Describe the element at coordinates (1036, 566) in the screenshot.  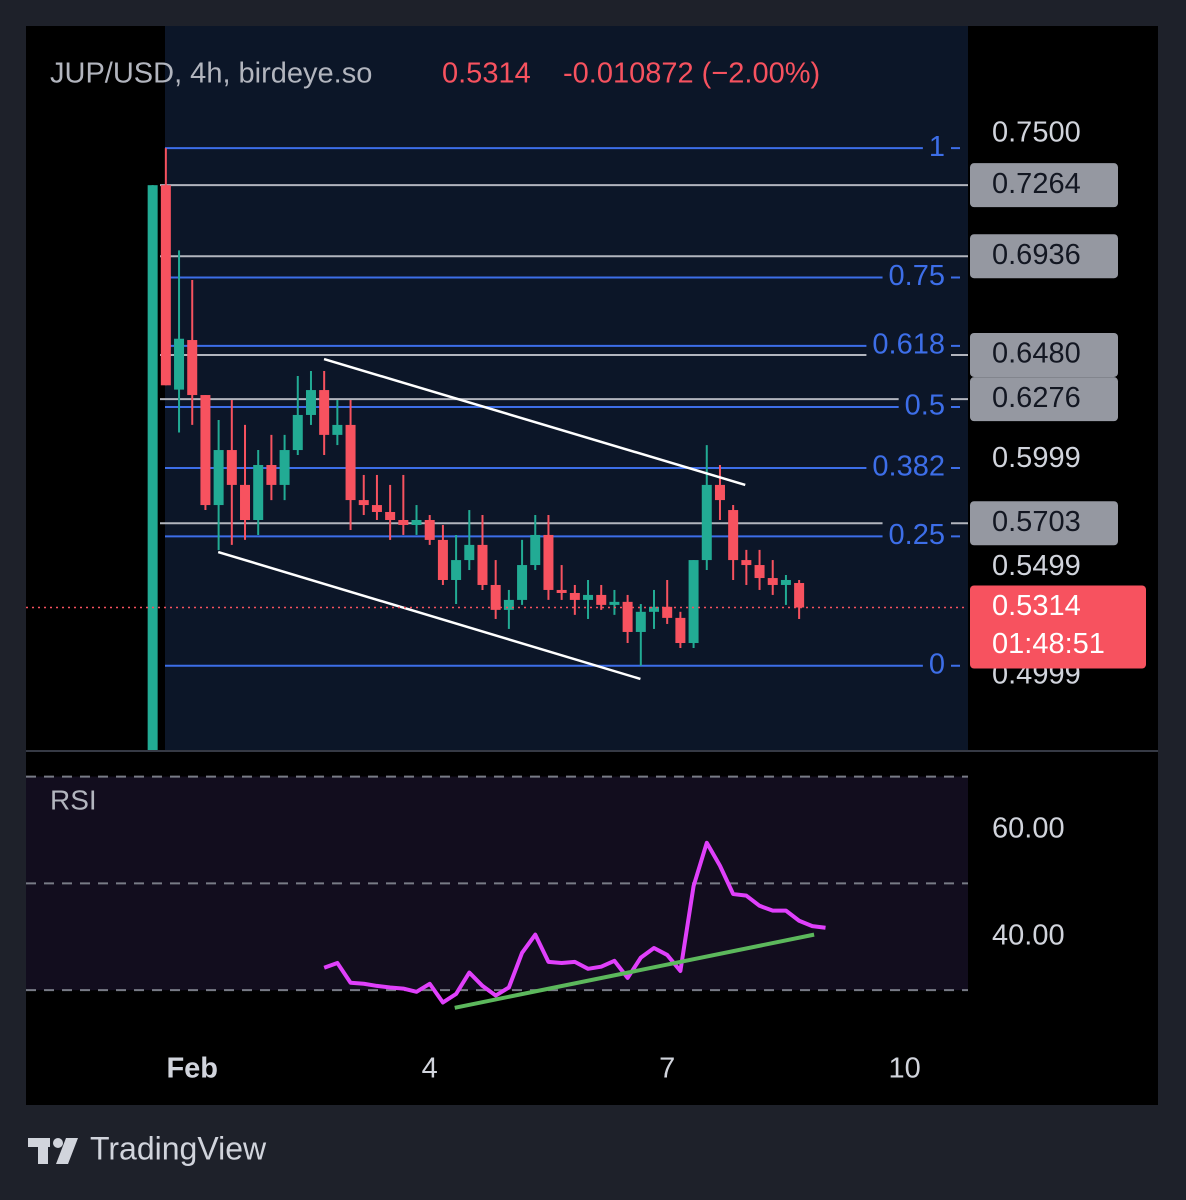
I see `y-tick-label: 0.5499` at that location.